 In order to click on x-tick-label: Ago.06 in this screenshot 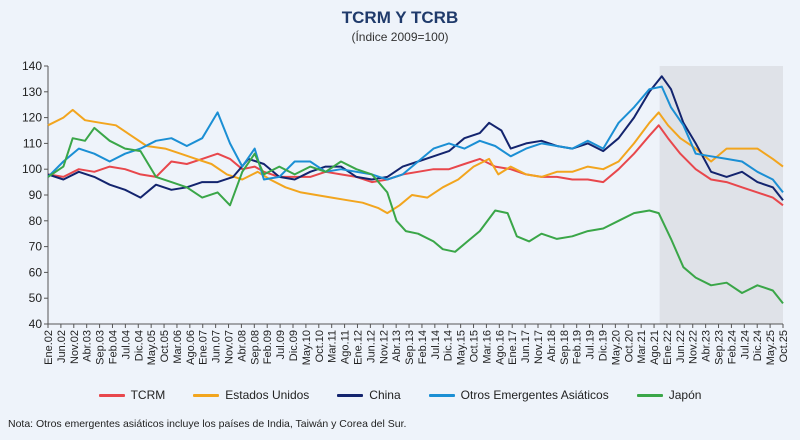, I will do `click(191, 347)`.